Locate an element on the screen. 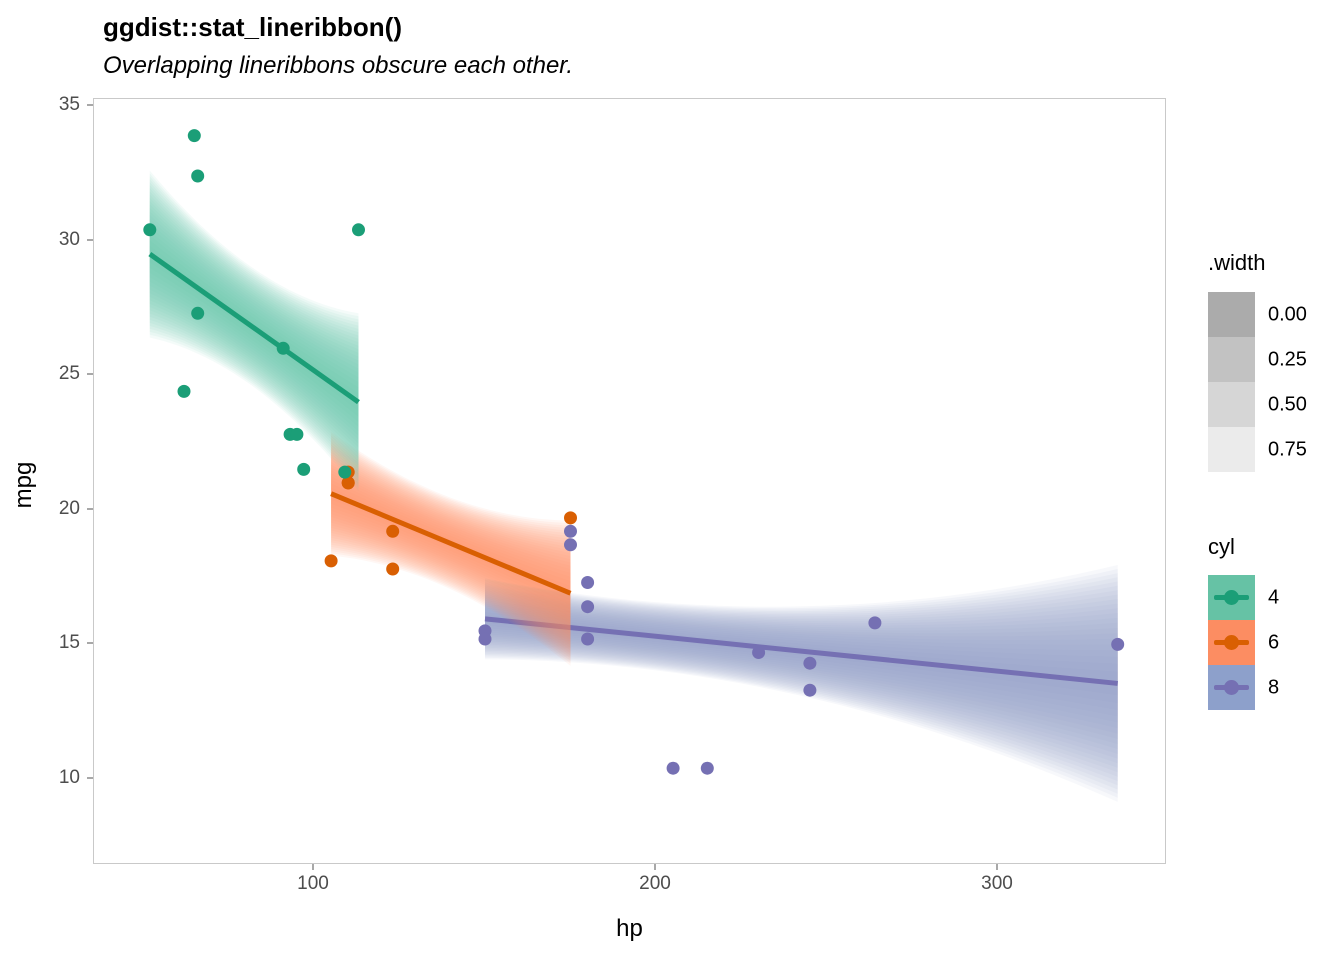  fit-line-cyl8 is located at coordinates (801, 651).